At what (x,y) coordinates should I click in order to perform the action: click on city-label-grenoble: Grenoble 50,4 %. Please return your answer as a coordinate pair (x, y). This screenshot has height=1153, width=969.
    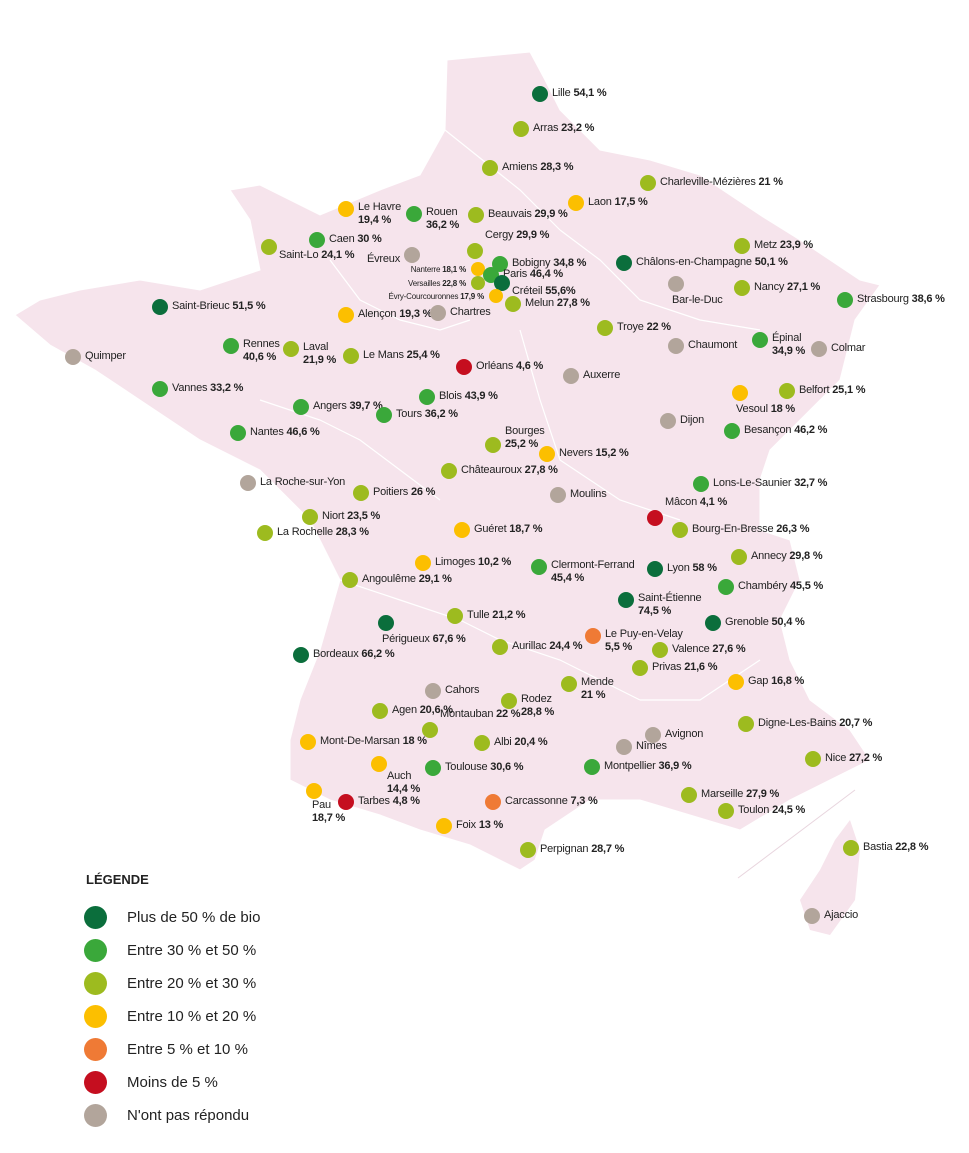
    Looking at the image, I should click on (765, 622).